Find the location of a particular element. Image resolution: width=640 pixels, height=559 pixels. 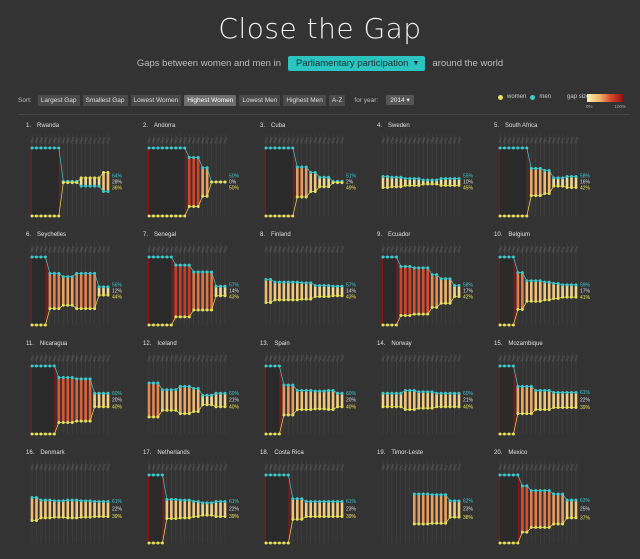

country-title: 19. Timor-Leste is located at coordinates (400, 453).